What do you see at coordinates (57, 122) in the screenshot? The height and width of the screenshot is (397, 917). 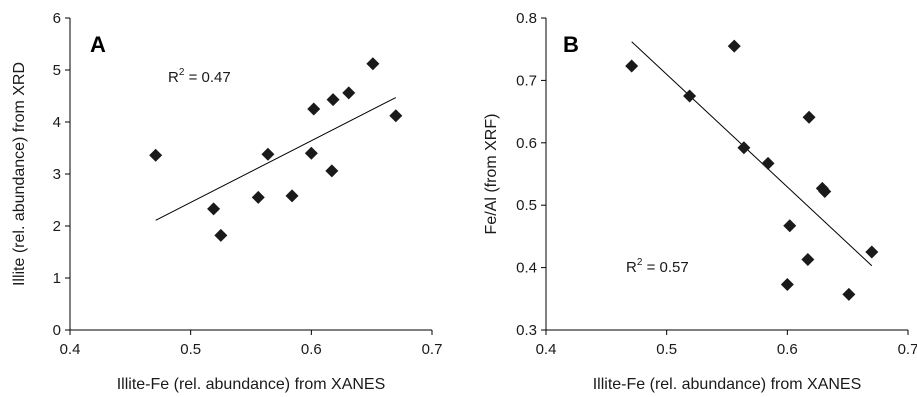 I see `panel-a-y-tick-label: 4` at bounding box center [57, 122].